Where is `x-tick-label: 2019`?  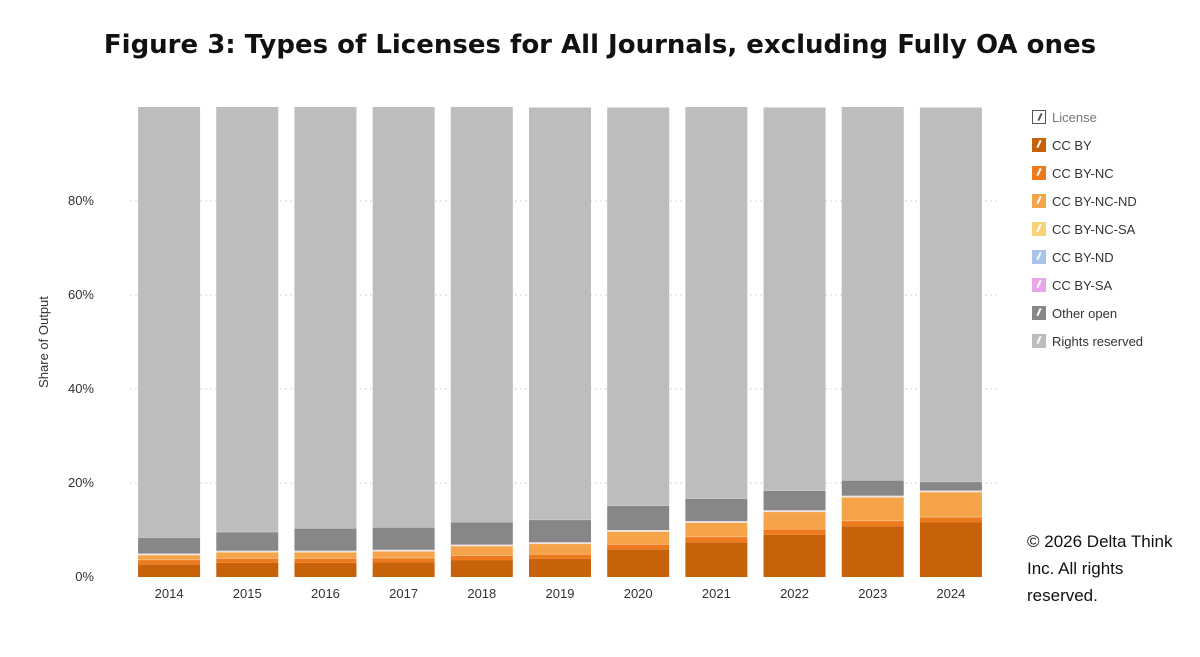 x-tick-label: 2019 is located at coordinates (560, 593).